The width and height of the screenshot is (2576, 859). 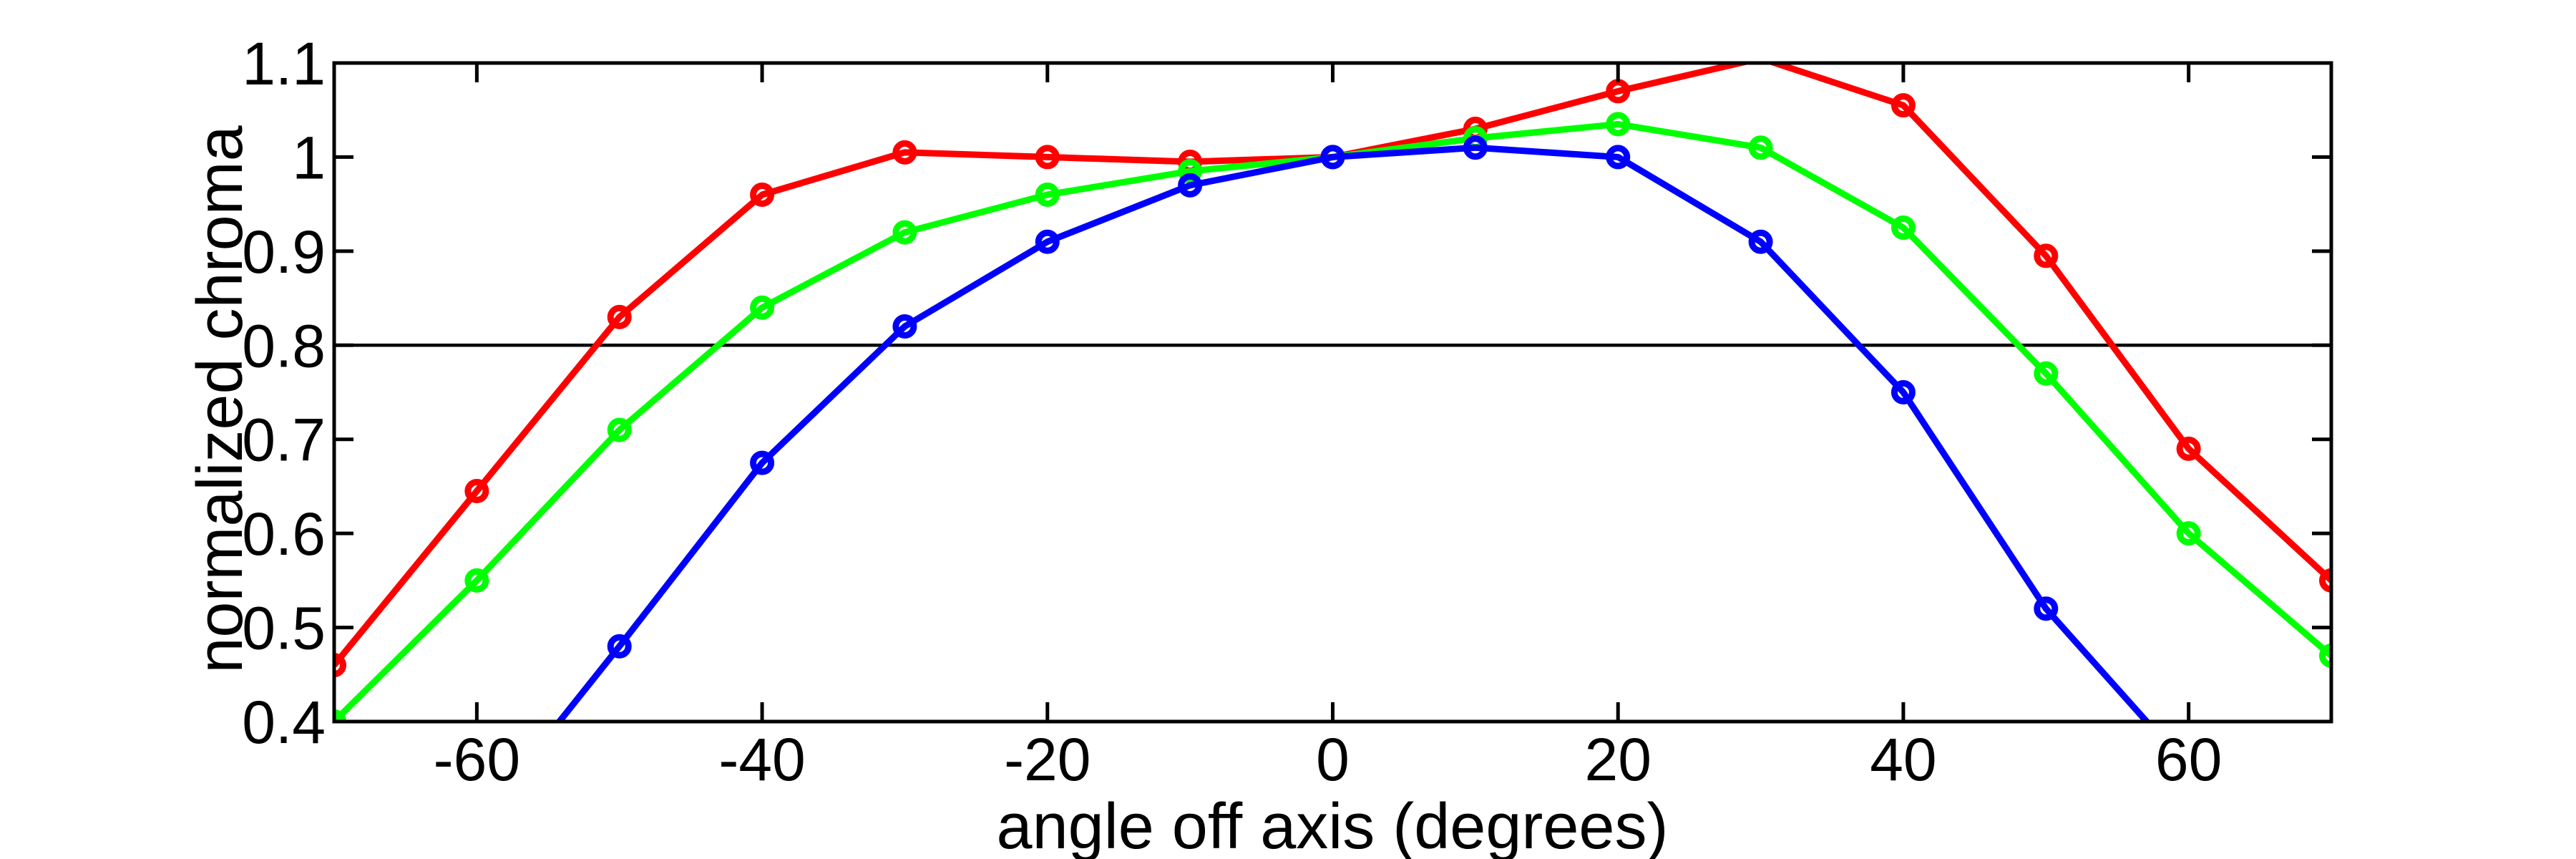 What do you see at coordinates (284, 440) in the screenshot?
I see `y-tick-label: 0.7` at bounding box center [284, 440].